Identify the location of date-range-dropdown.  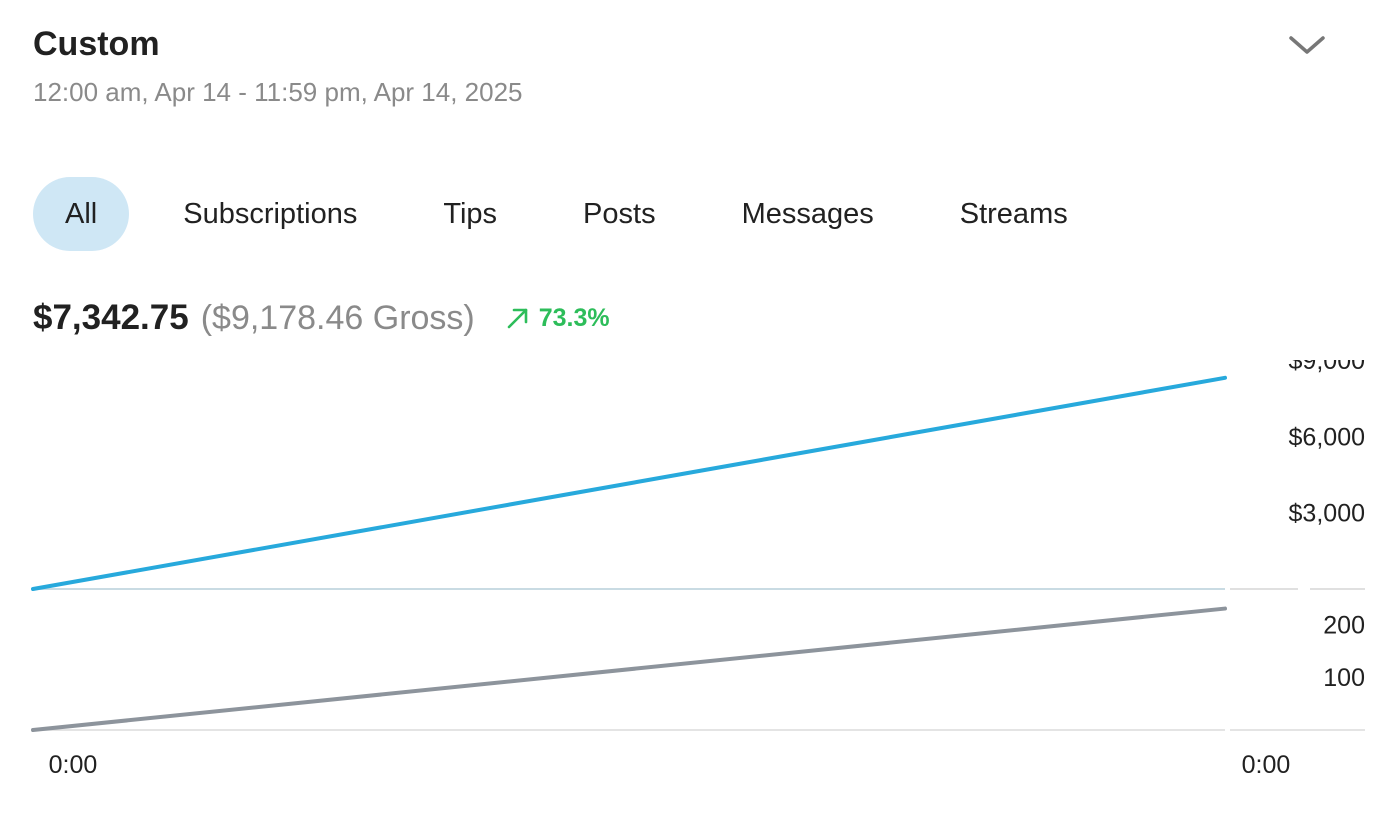
(1307, 46).